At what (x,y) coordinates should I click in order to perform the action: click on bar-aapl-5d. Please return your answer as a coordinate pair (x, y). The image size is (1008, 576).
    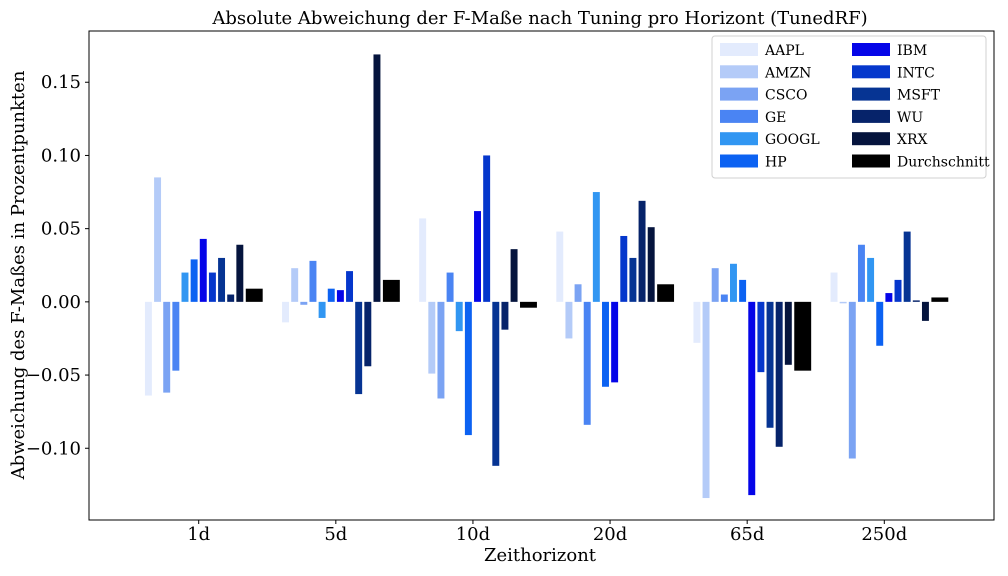
    Looking at the image, I should click on (286, 312).